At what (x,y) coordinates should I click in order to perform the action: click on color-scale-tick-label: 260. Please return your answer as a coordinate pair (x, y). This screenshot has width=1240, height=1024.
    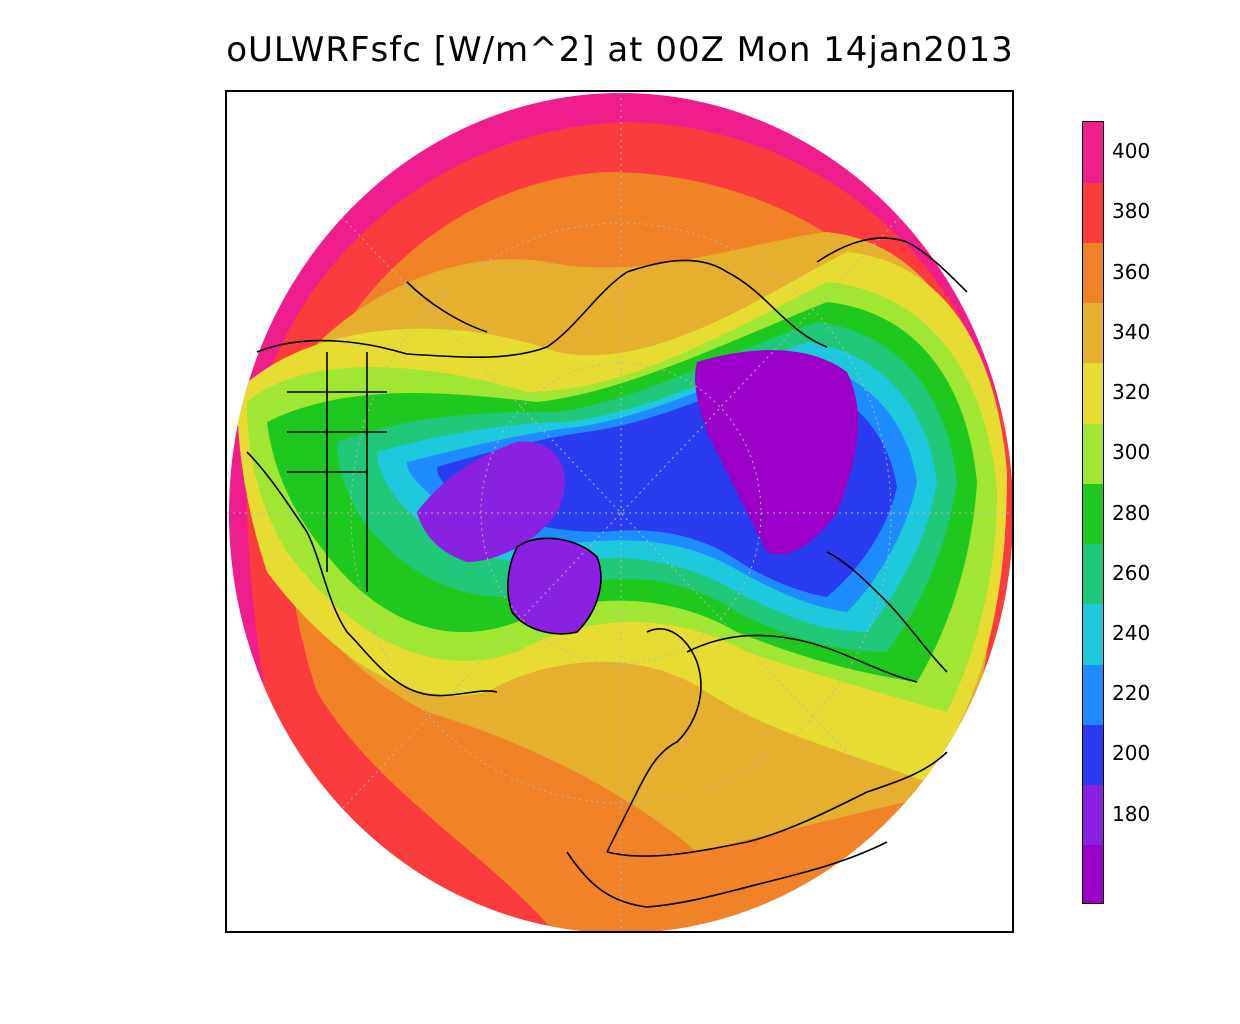
    Looking at the image, I should click on (1131, 572).